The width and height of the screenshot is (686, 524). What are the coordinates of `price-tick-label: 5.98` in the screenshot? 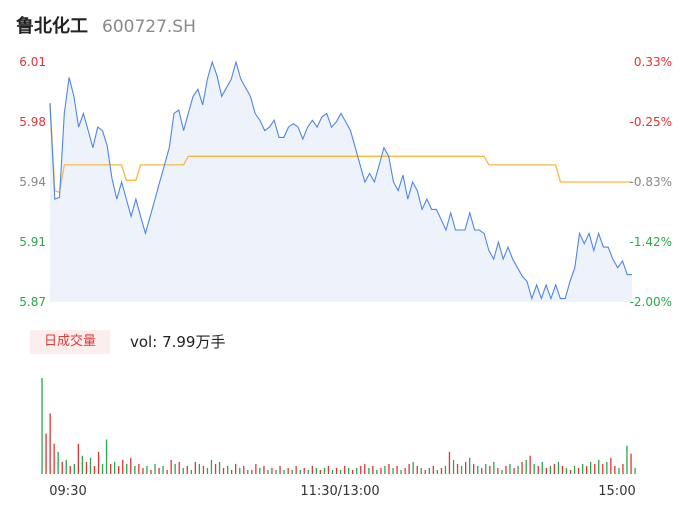 It's located at (32, 122).